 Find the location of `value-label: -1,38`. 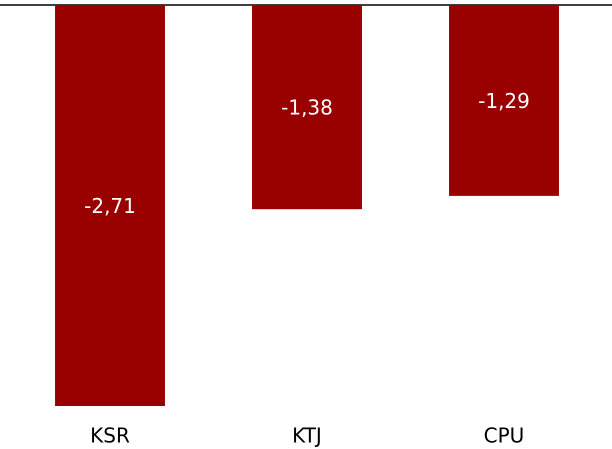

value-label: -1,38 is located at coordinates (307, 108).